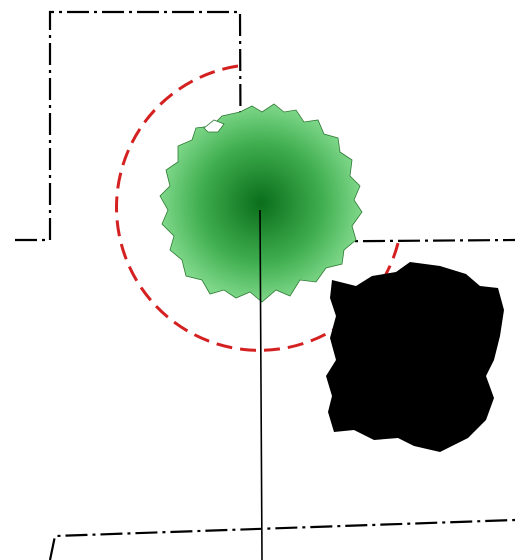  Describe the element at coordinates (214, 126) in the screenshot. I see `canopy-gap` at that location.